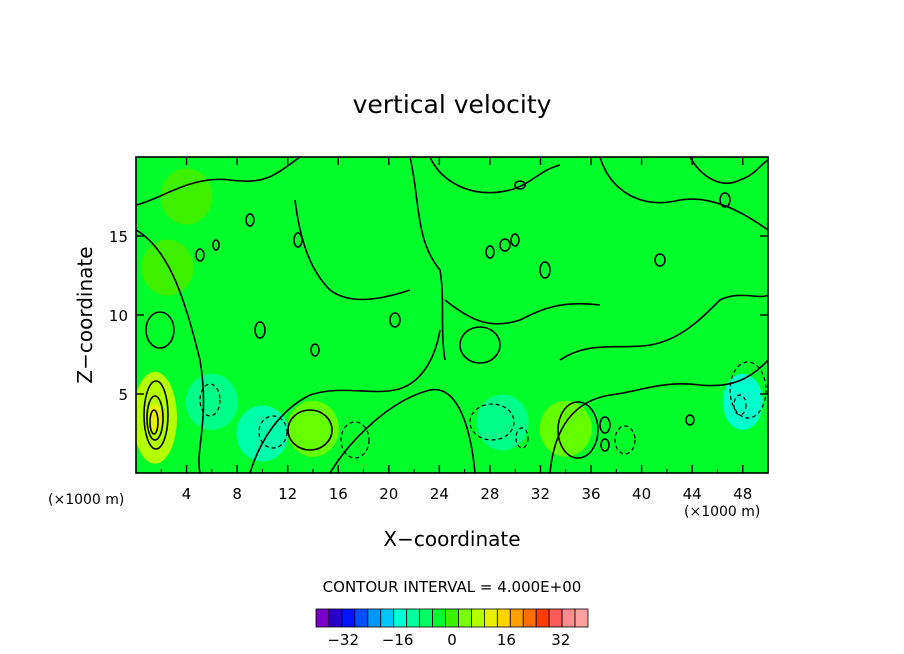 The height and width of the screenshot is (654, 904). What do you see at coordinates (237, 494) in the screenshot?
I see `x-tick-label: 8` at bounding box center [237, 494].